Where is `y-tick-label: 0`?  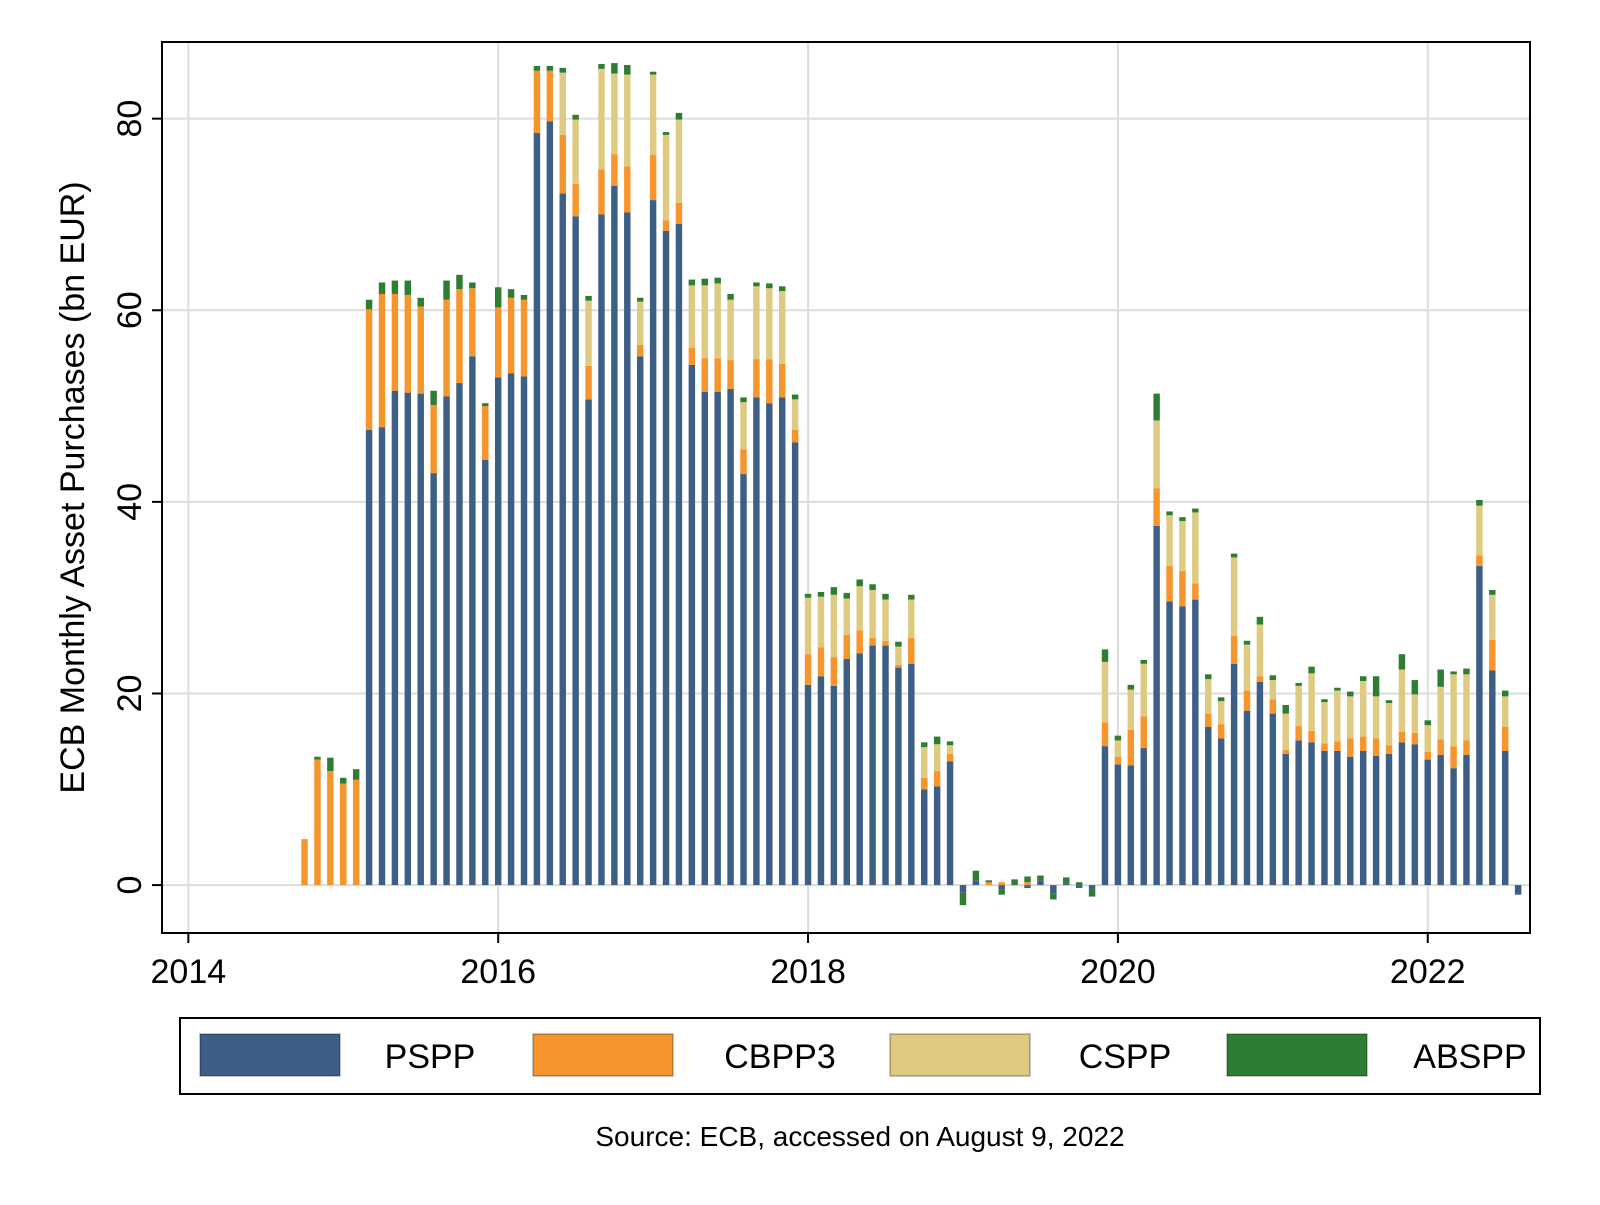 y-tick-label: 0 is located at coordinates (130, 885).